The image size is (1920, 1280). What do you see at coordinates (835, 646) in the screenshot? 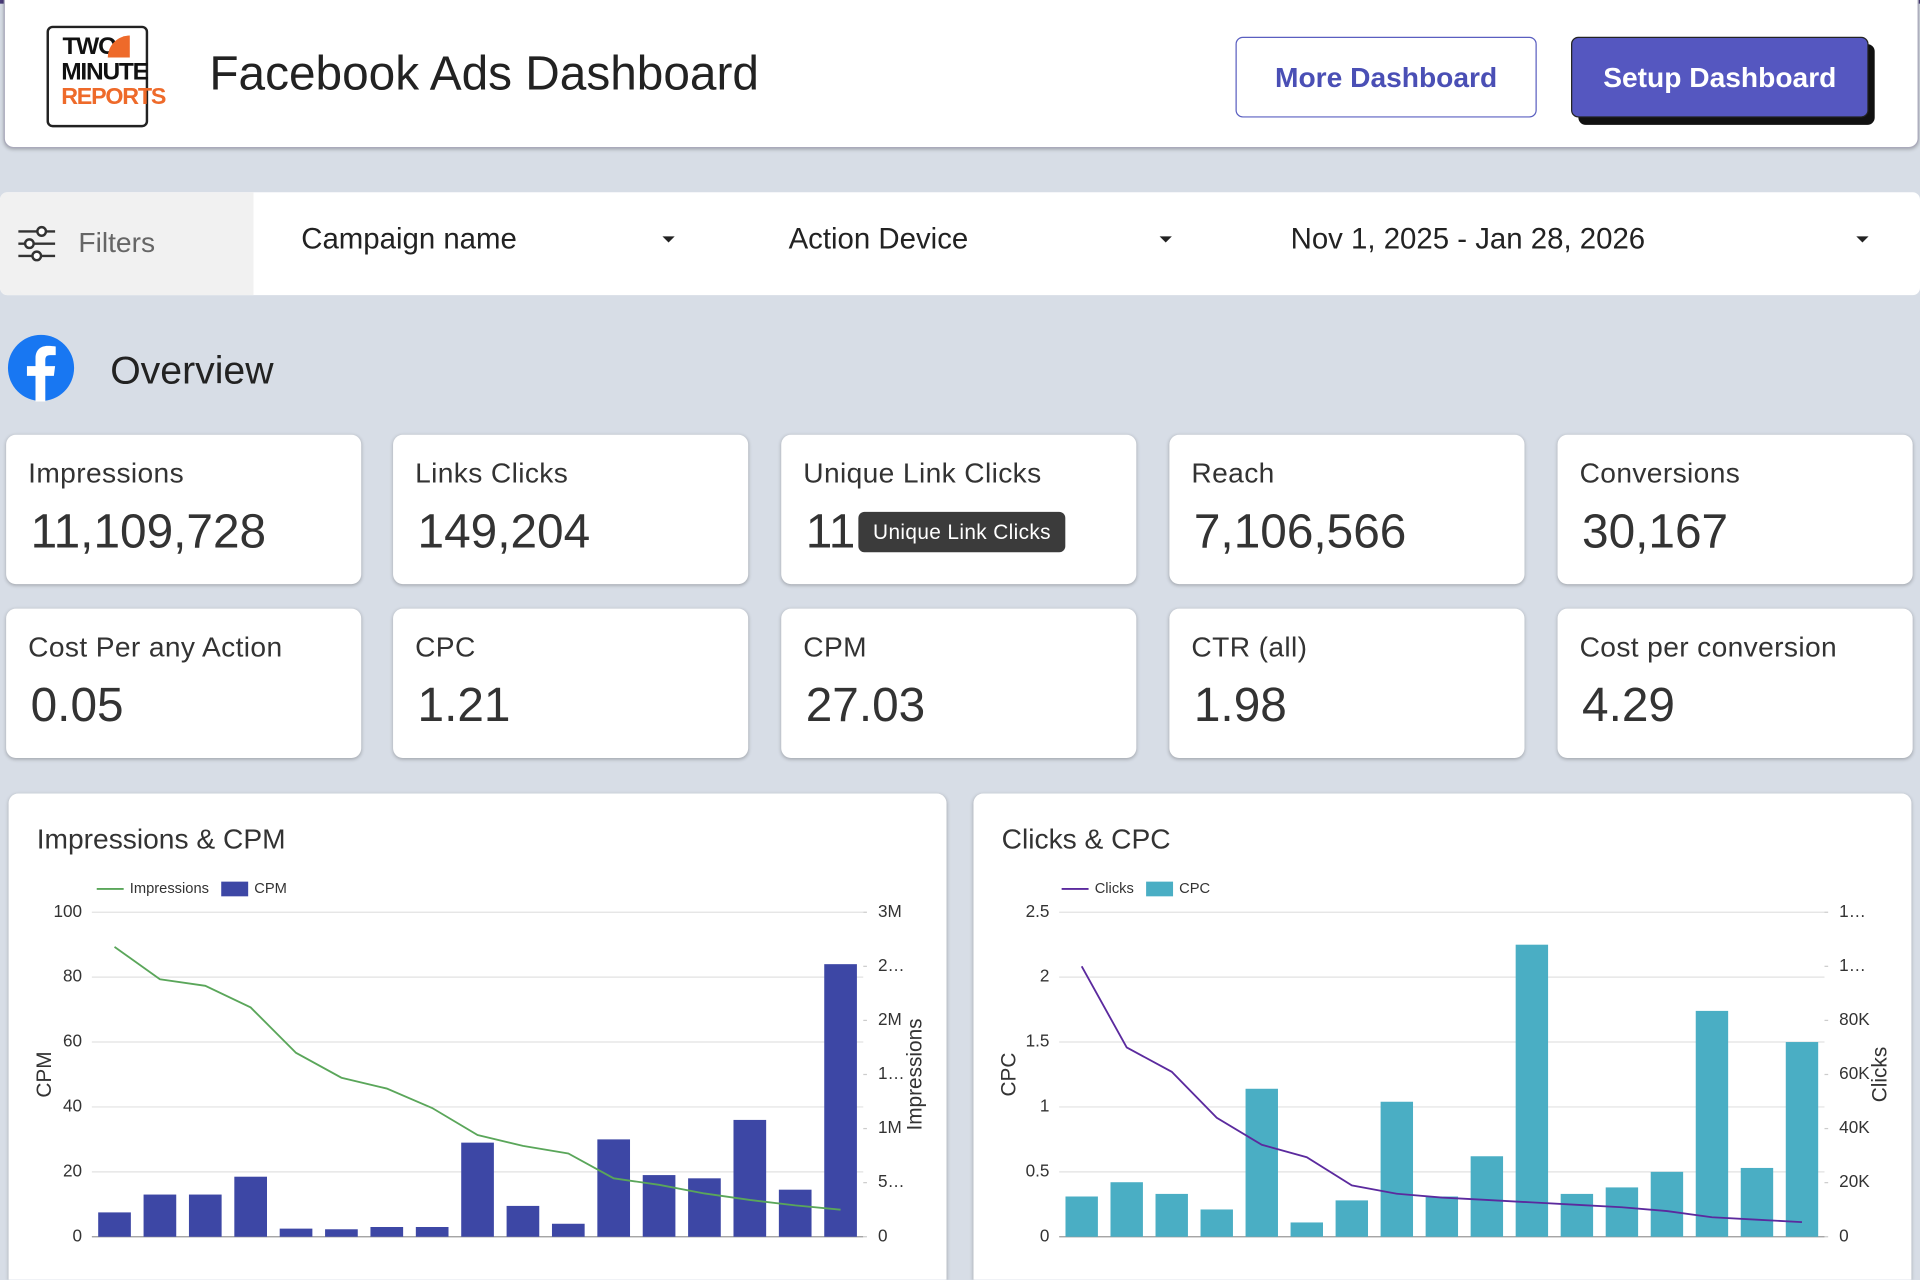
I see `kpi-label: CPM` at bounding box center [835, 646].